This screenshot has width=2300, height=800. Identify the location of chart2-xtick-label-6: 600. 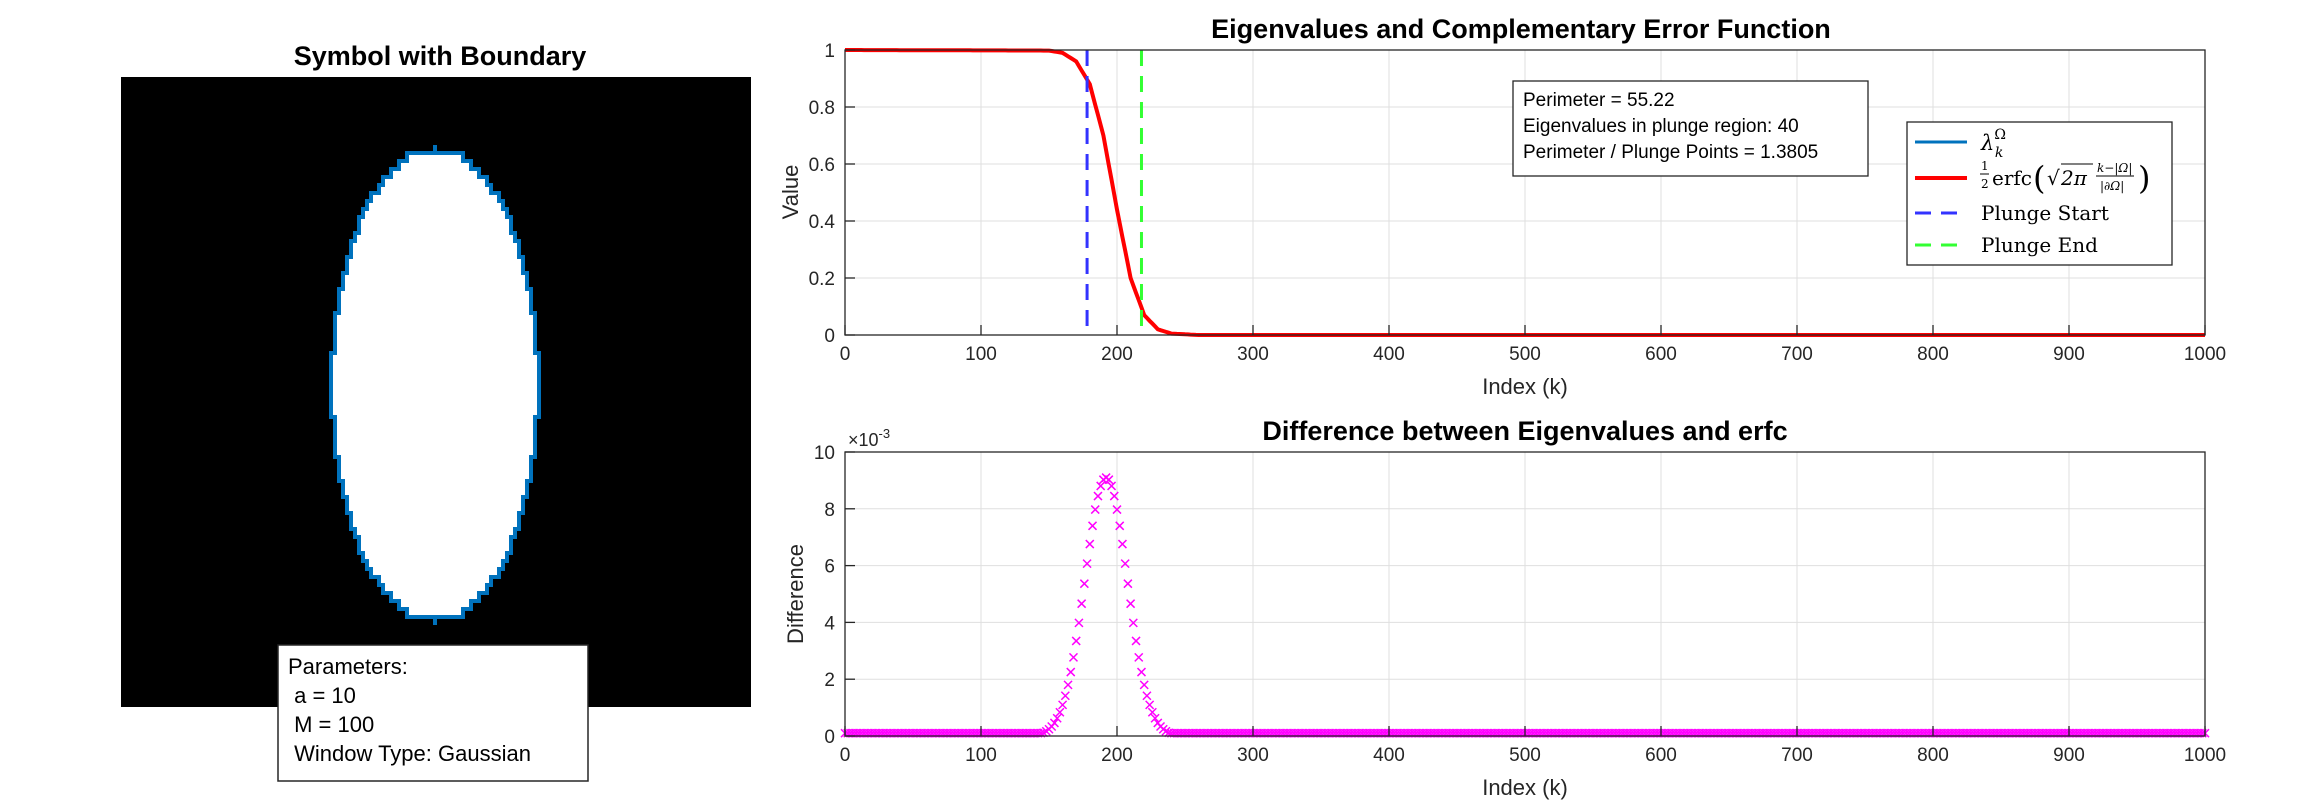
(1661, 755).